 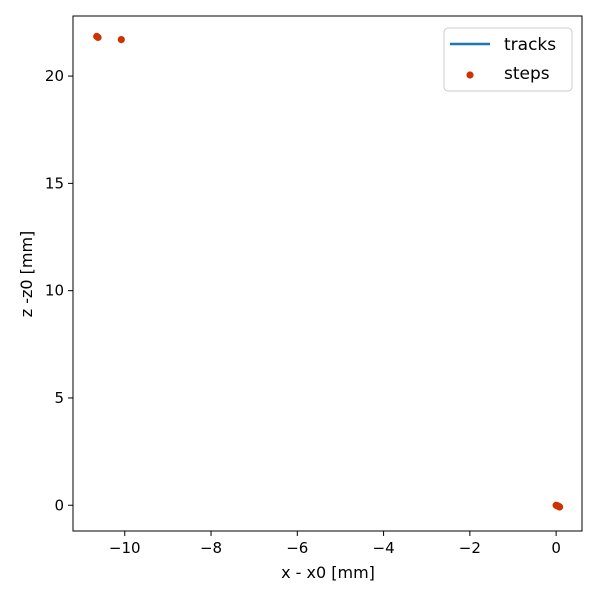 What do you see at coordinates (328, 572) in the screenshot?
I see `x-axis-label: x - x0 [mm]` at bounding box center [328, 572].